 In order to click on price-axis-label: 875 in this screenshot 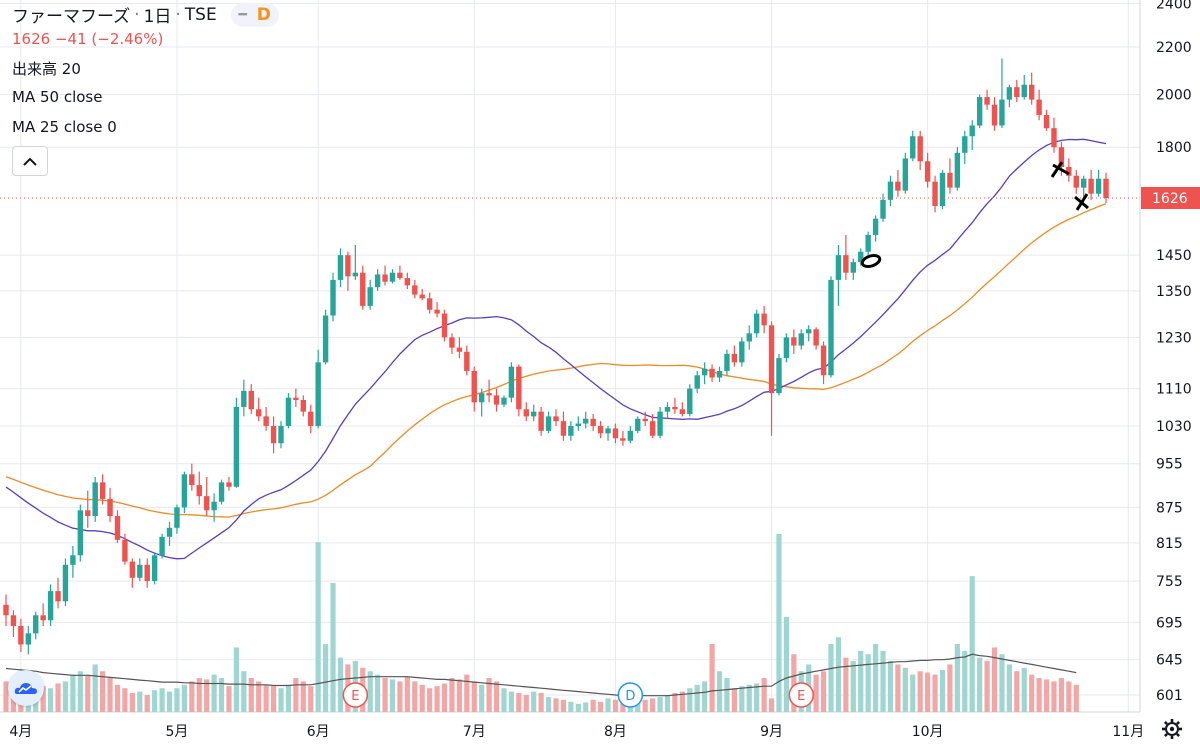, I will do `click(1169, 508)`.